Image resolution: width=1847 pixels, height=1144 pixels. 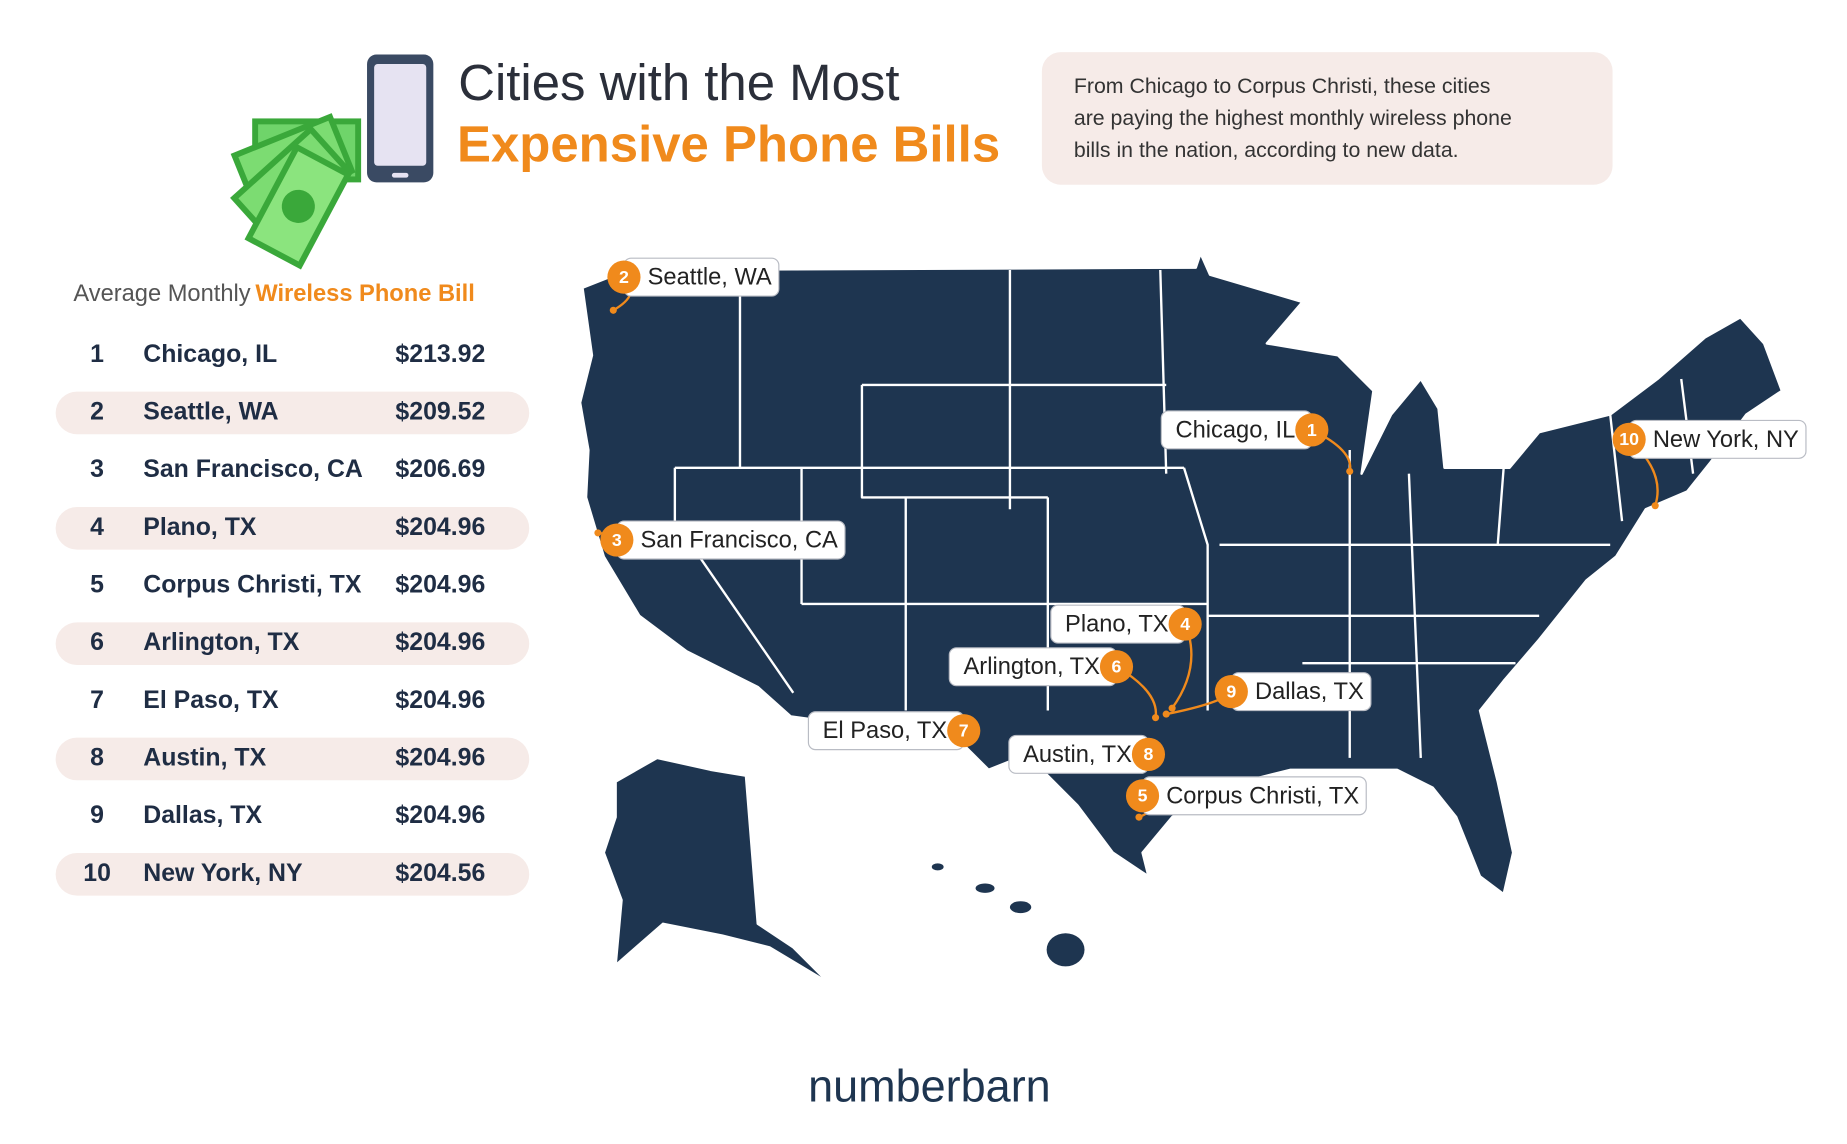 What do you see at coordinates (273, 294) in the screenshot?
I see `table-subtitle: Average Monthly Wireless Phone Bill` at bounding box center [273, 294].